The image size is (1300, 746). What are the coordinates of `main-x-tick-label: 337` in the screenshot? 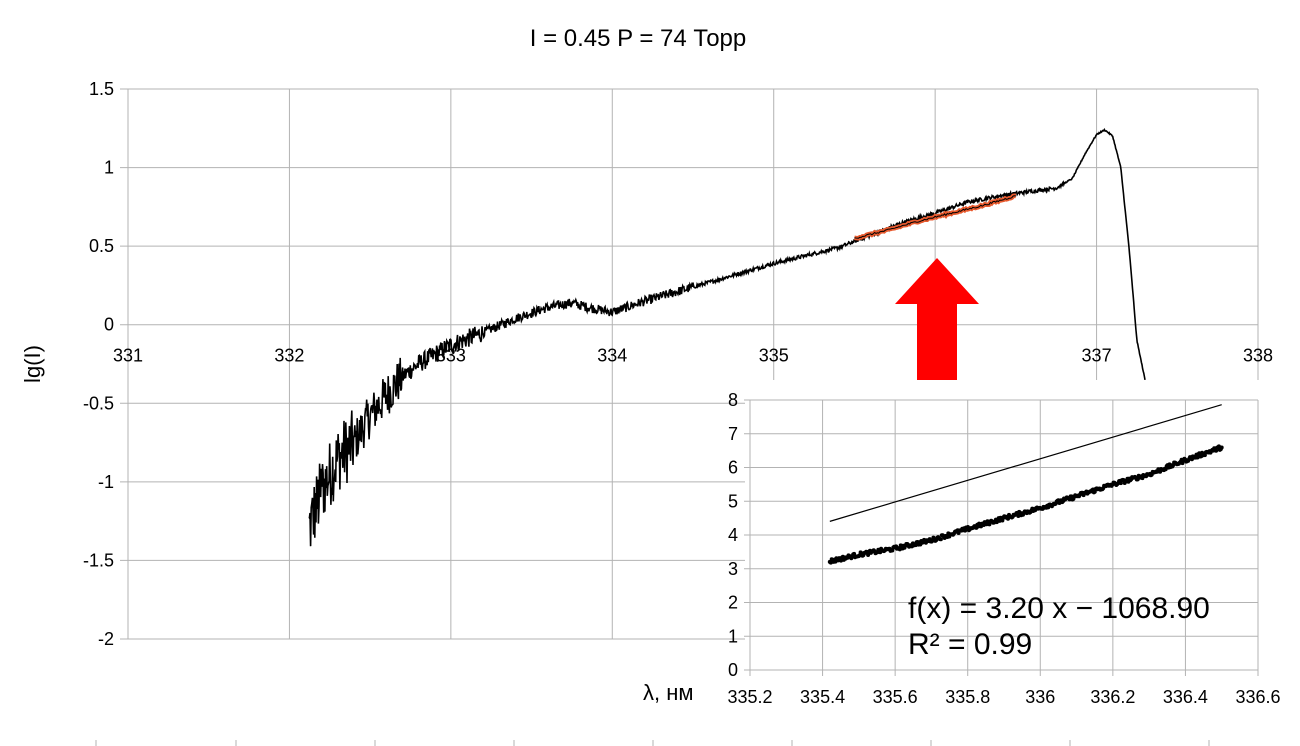 It's located at (1097, 356).